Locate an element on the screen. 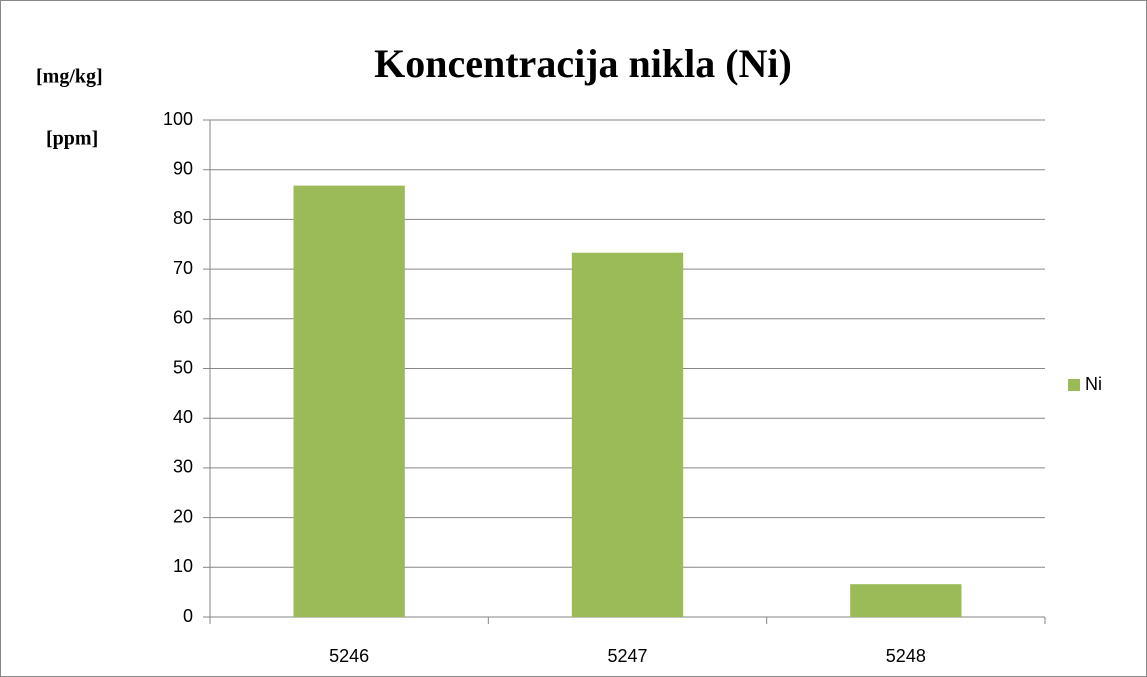 This screenshot has height=677, width=1147. y-tick-label: 60 is located at coordinates (183, 318).